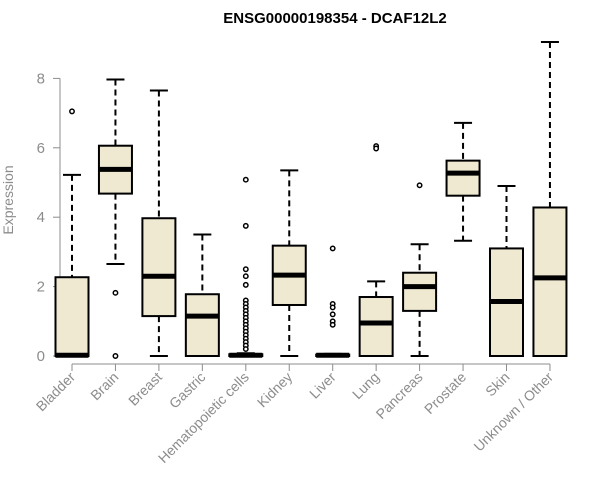  Describe the element at coordinates (104, 386) in the screenshot. I see `x-tick-label: Brain` at that location.